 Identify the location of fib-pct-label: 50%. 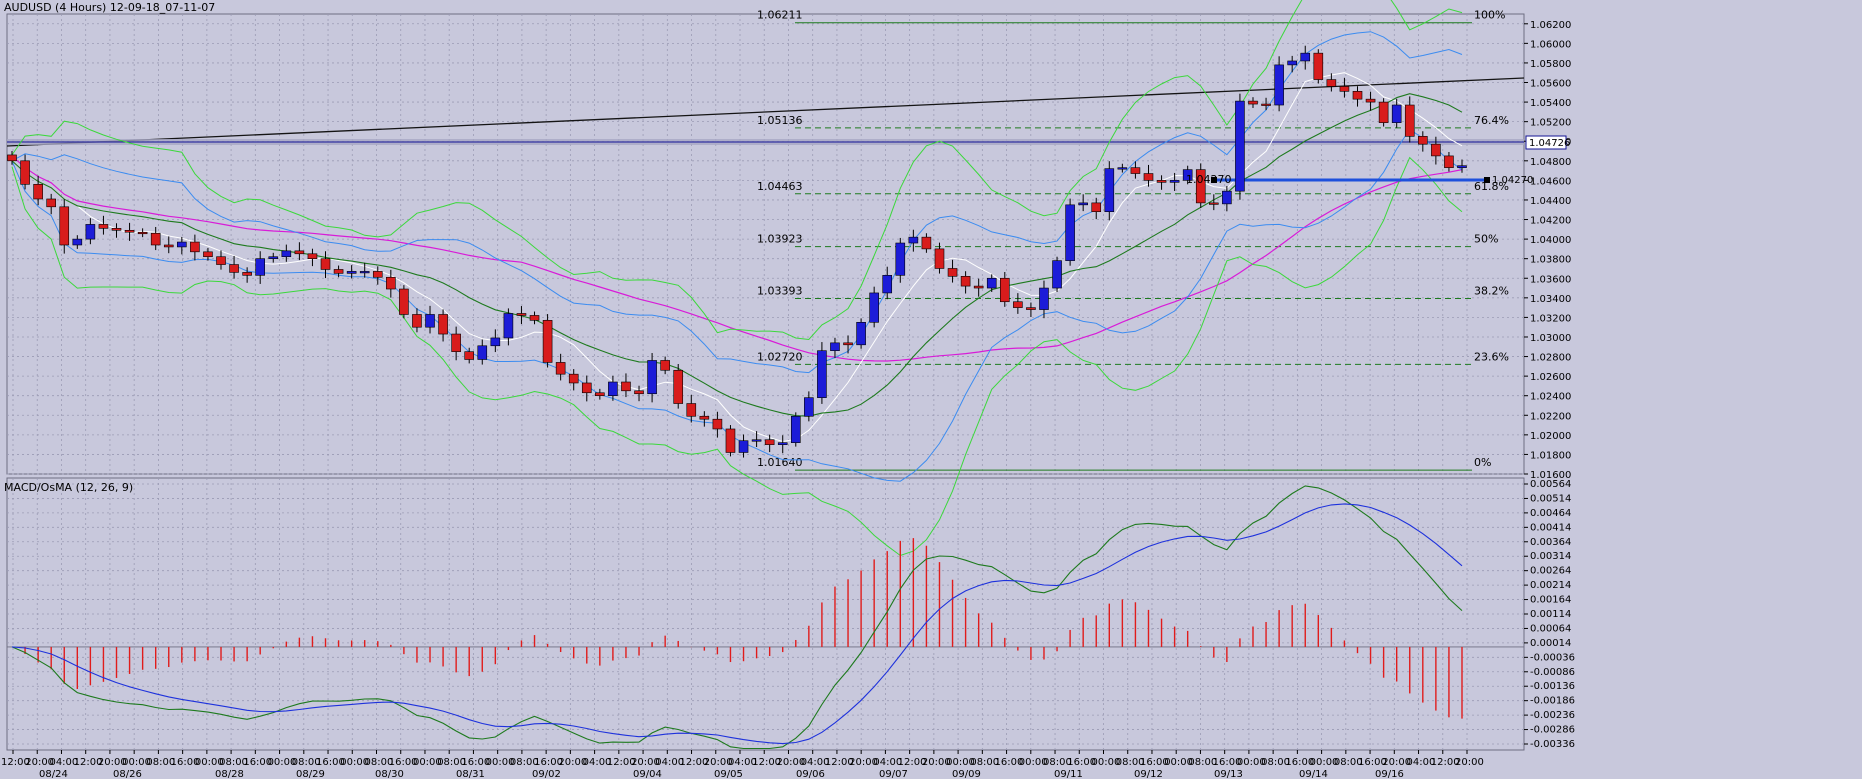
(1486, 239).